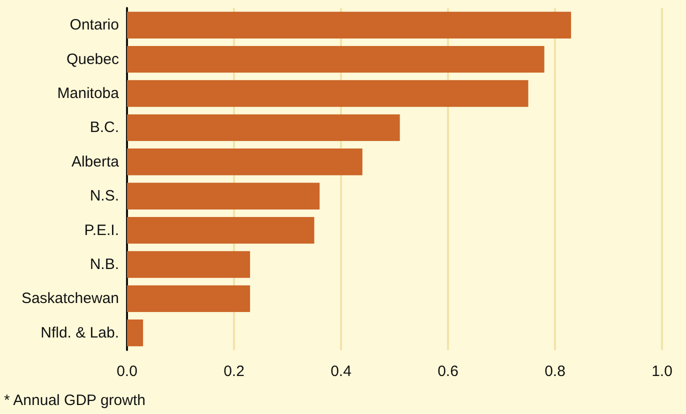 Image resolution: width=686 pixels, height=414 pixels. What do you see at coordinates (341, 371) in the screenshot?
I see `x-tick-label: 0.4` at bounding box center [341, 371].